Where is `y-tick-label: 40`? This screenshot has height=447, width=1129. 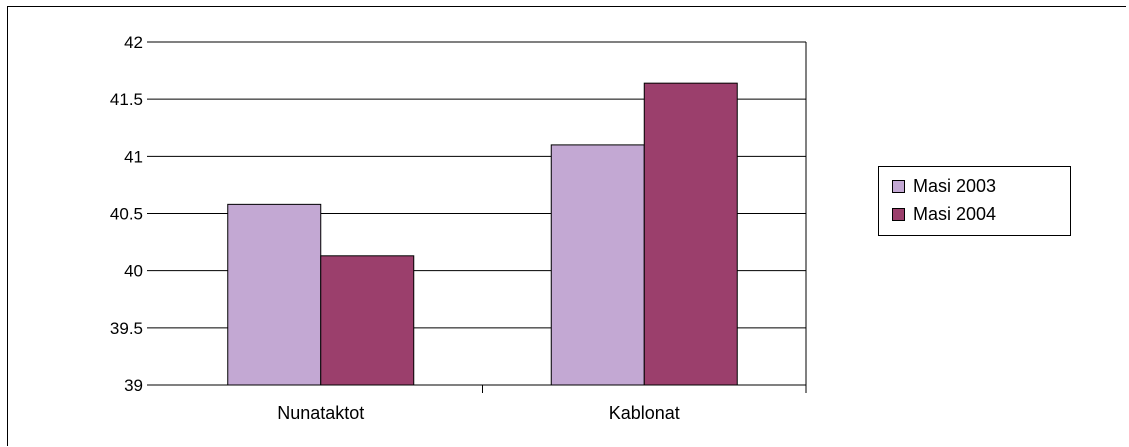
y-tick-label: 40 is located at coordinates (133, 271).